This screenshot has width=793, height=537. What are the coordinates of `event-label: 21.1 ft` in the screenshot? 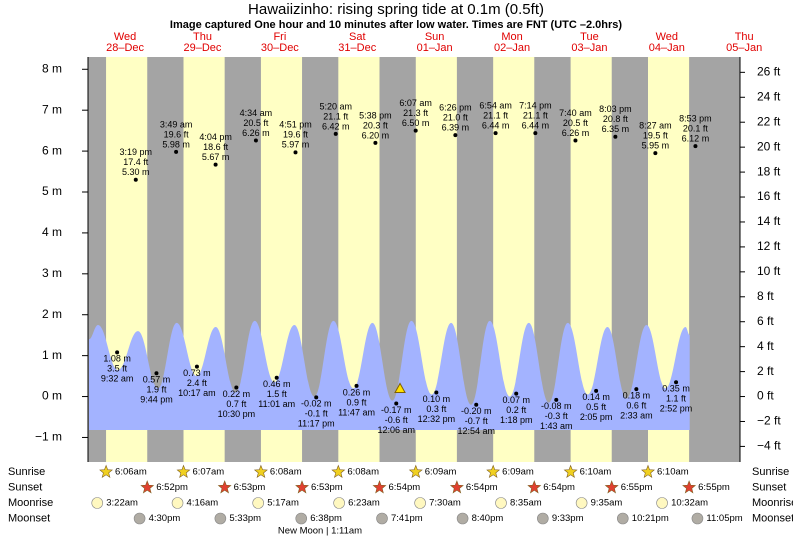 It's located at (336, 116).